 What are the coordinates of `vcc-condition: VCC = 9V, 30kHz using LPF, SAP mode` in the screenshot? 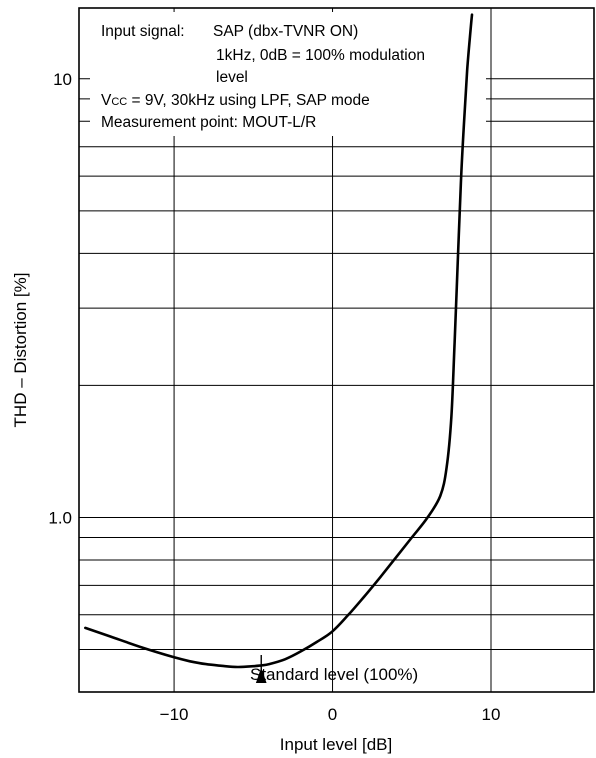 It's located at (235, 100).